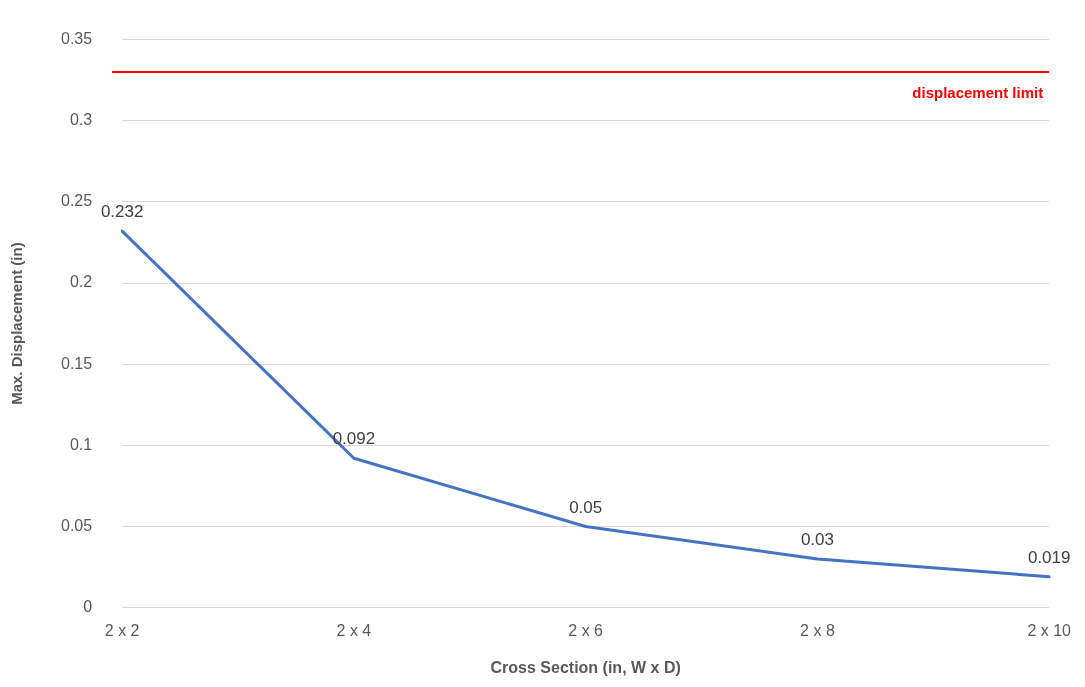 The height and width of the screenshot is (687, 1085). Describe the element at coordinates (1049, 630) in the screenshot. I see `x-tick-label: 2 x 10` at that location.